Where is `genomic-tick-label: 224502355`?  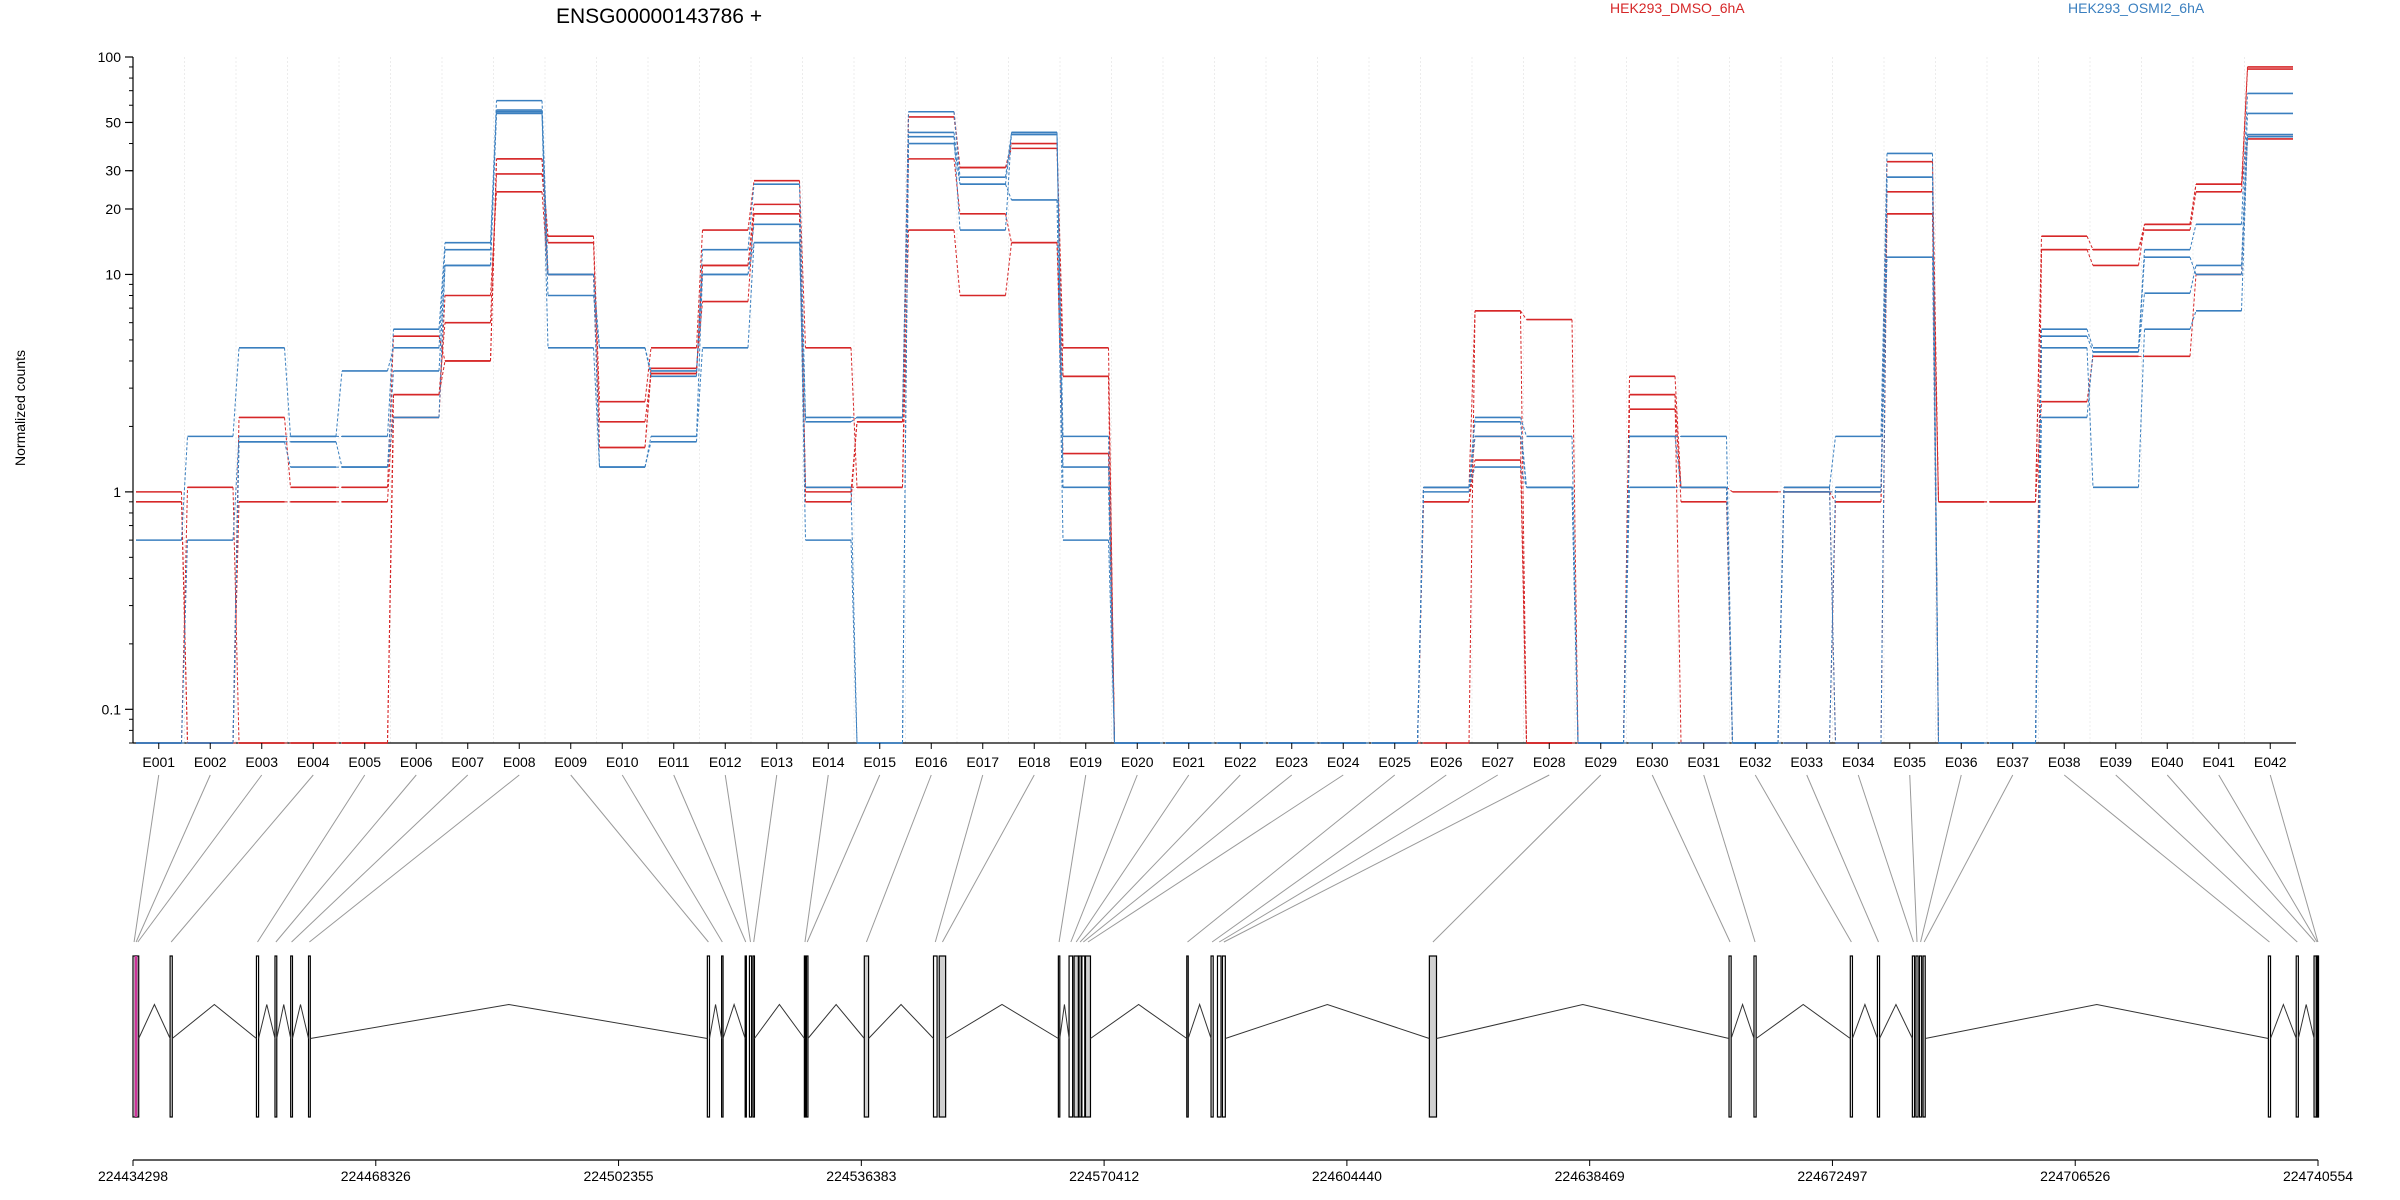
genomic-tick-label: 224502355 is located at coordinates (619, 1176).